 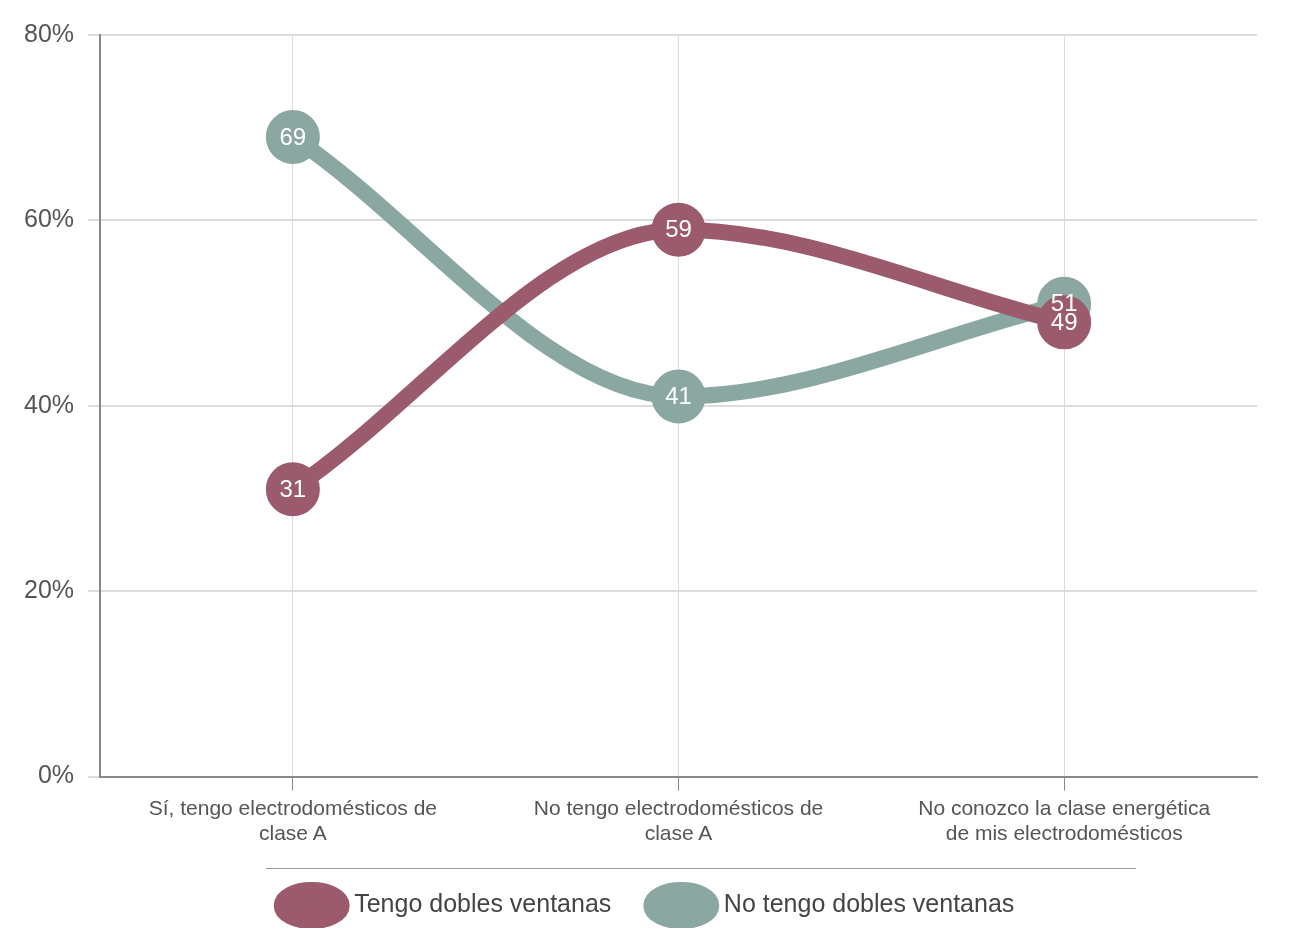 I want to click on y-tick-label: 40%, so click(x=49, y=403).